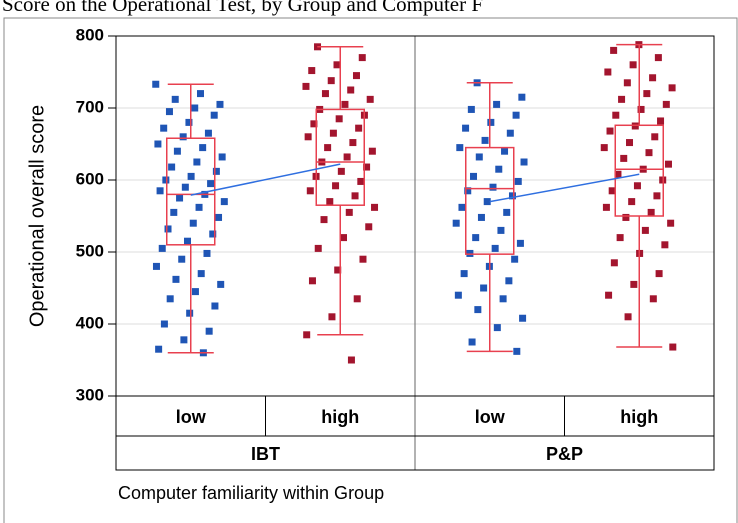  Describe the element at coordinates (37, 216) in the screenshot. I see `y-axis-label: Operational overall score` at that location.